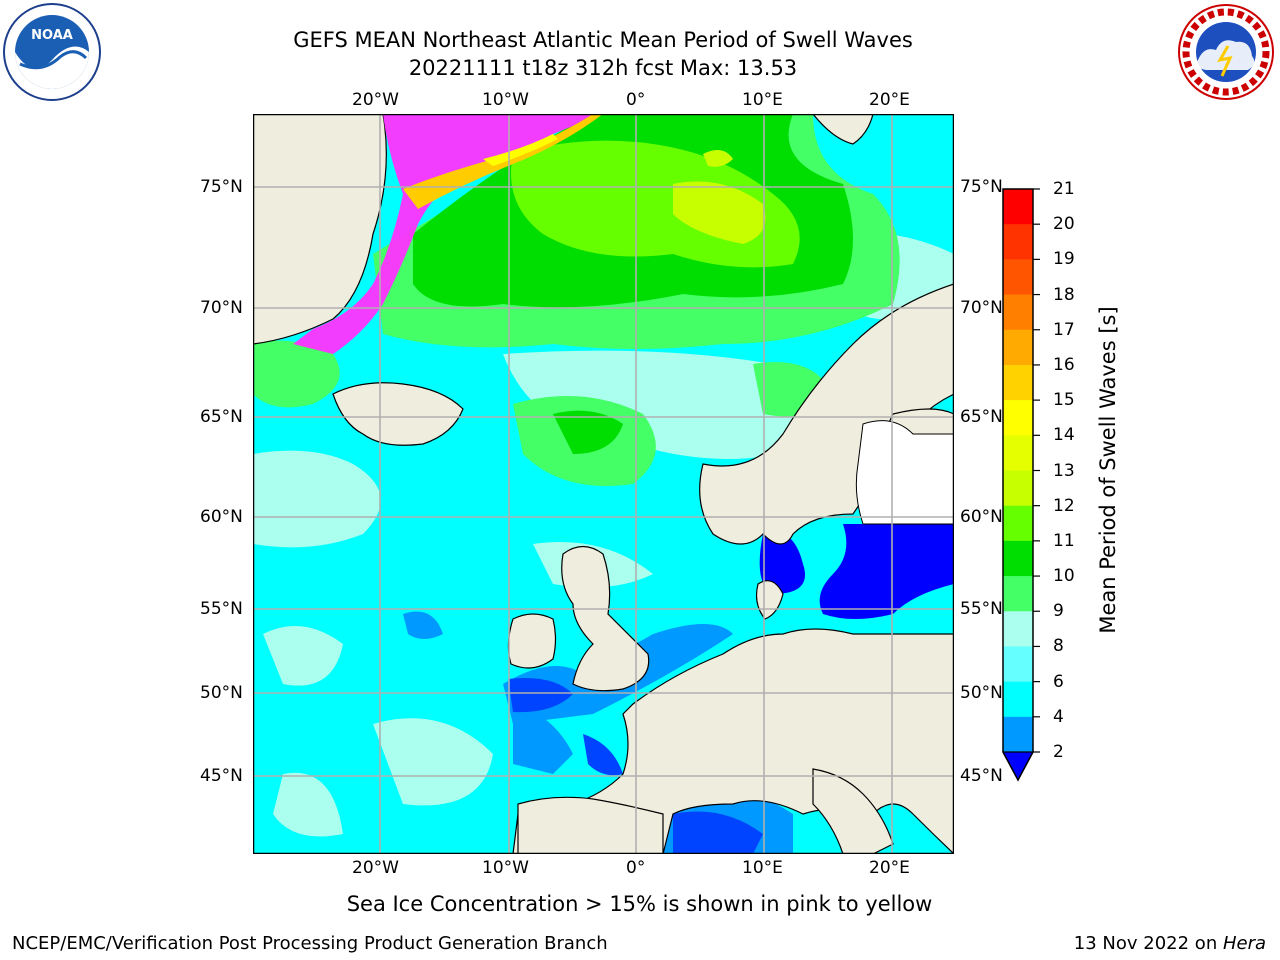 The image size is (1280, 960). I want to click on sweden-missing-area, so click(904, 472).